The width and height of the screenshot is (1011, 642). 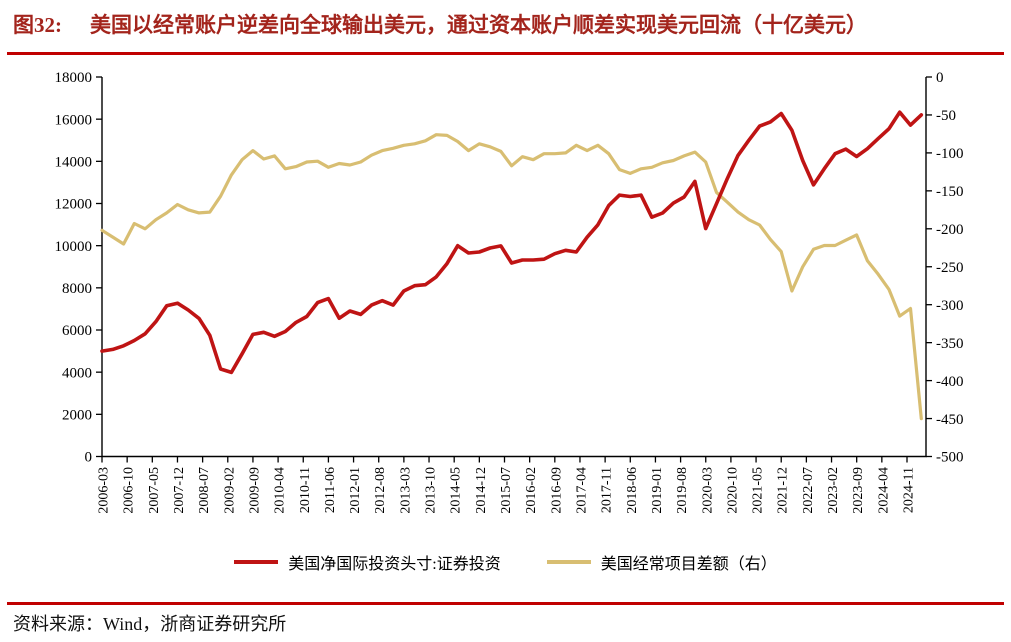 I want to click on legend-item-securities: 美国净国际投资头寸:证券投资, so click(x=367, y=562).